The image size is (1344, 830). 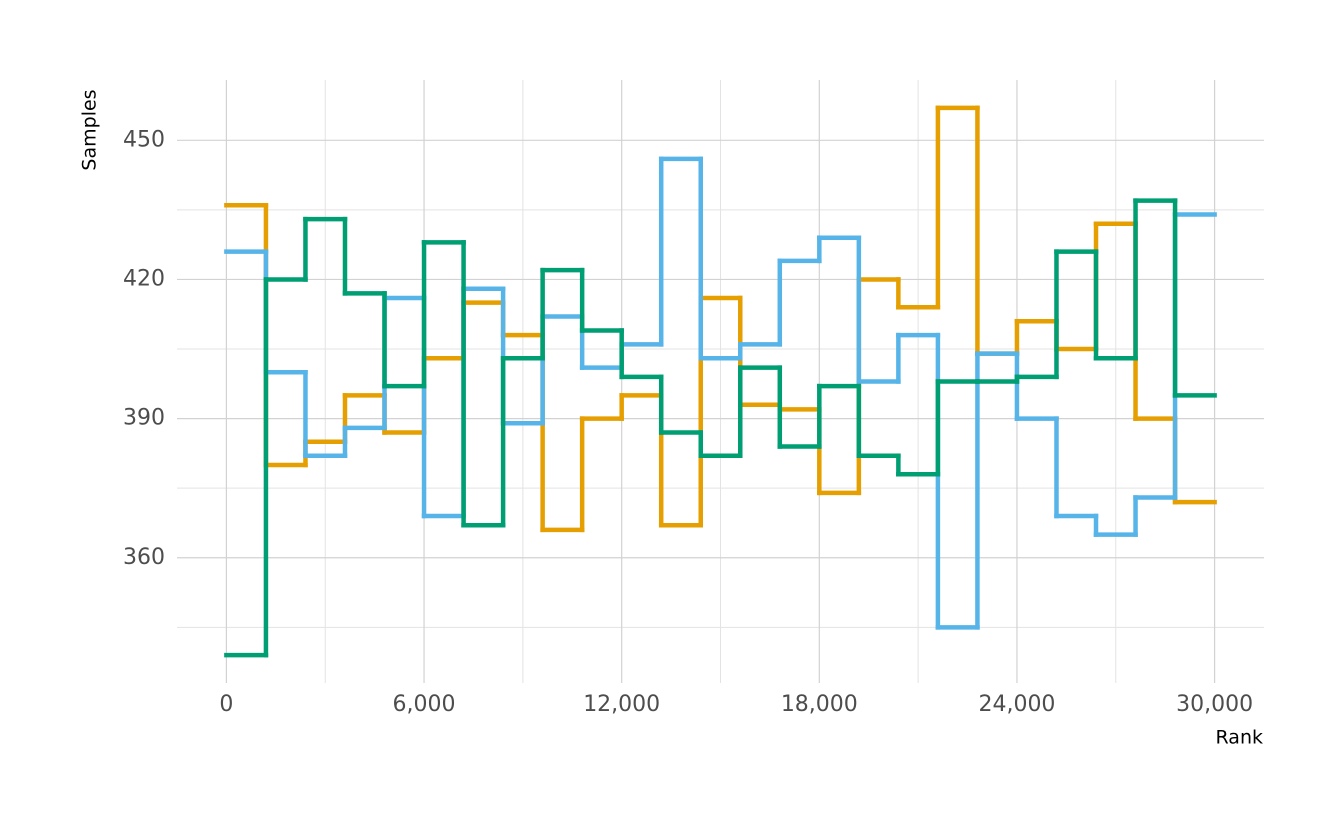 What do you see at coordinates (1016, 704) in the screenshot?
I see `x-tick-label: 24,000` at bounding box center [1016, 704].